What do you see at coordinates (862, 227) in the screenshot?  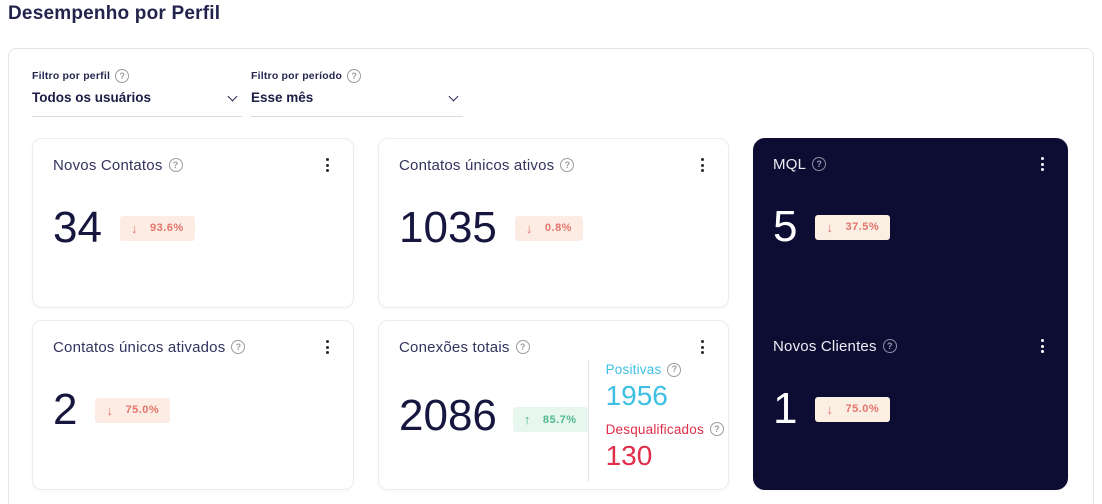 I see `delta-value: 37.5%` at bounding box center [862, 227].